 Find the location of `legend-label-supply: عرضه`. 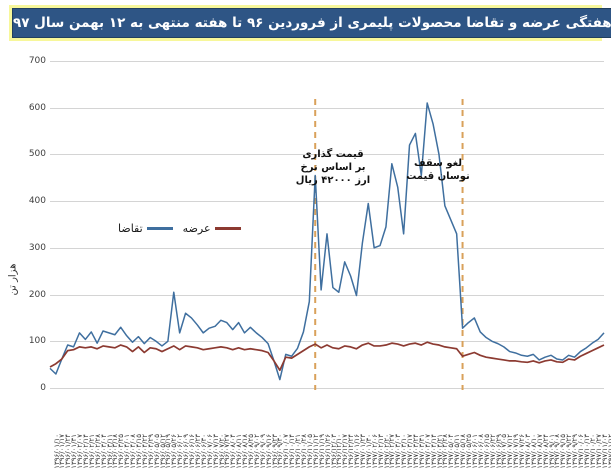

legend-label-supply: عرضه is located at coordinates (196, 228).